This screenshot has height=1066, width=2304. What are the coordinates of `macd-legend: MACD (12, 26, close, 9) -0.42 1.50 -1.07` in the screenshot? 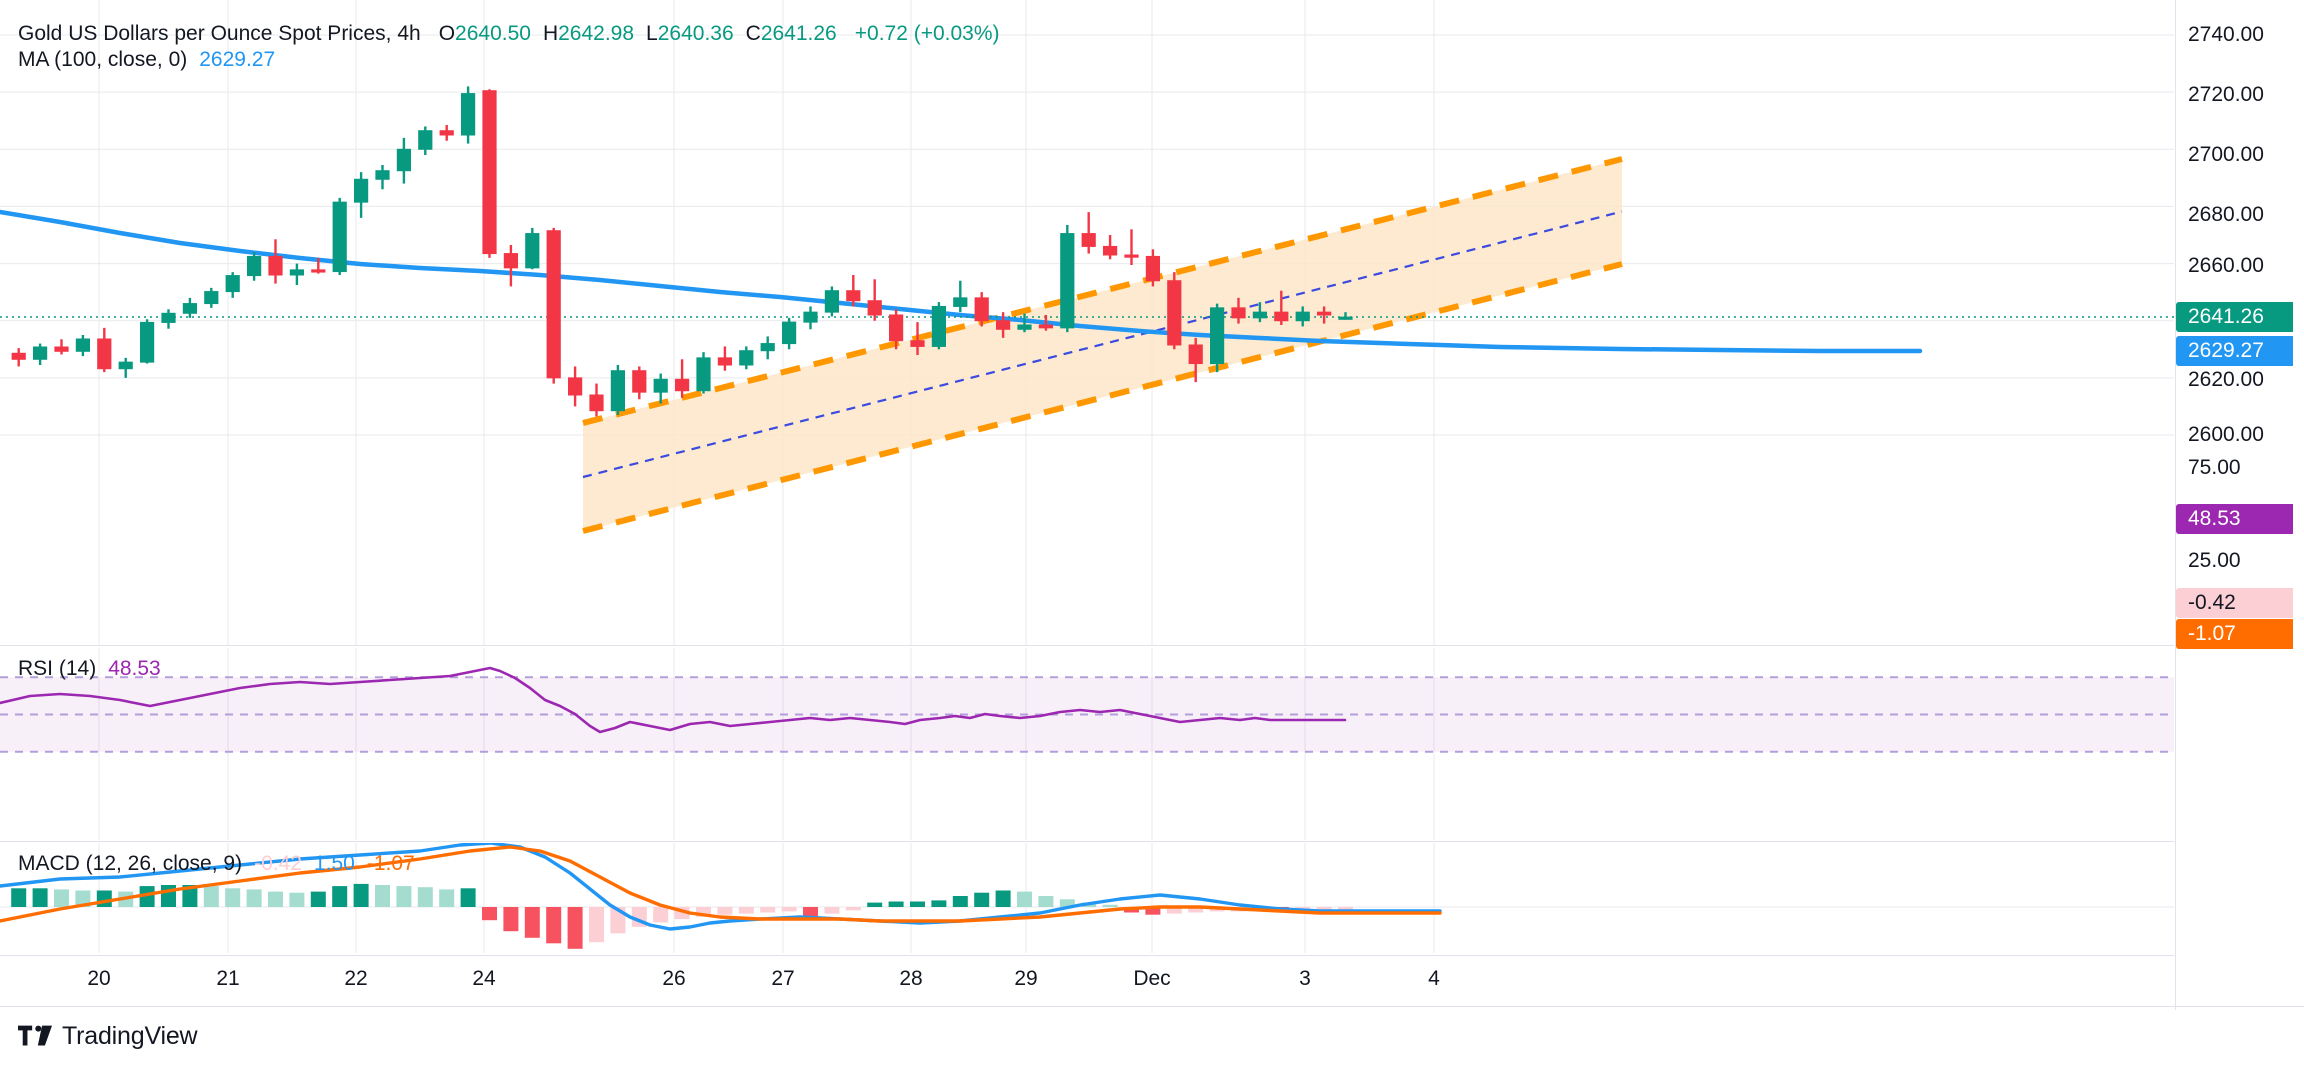 It's located at (216, 864).